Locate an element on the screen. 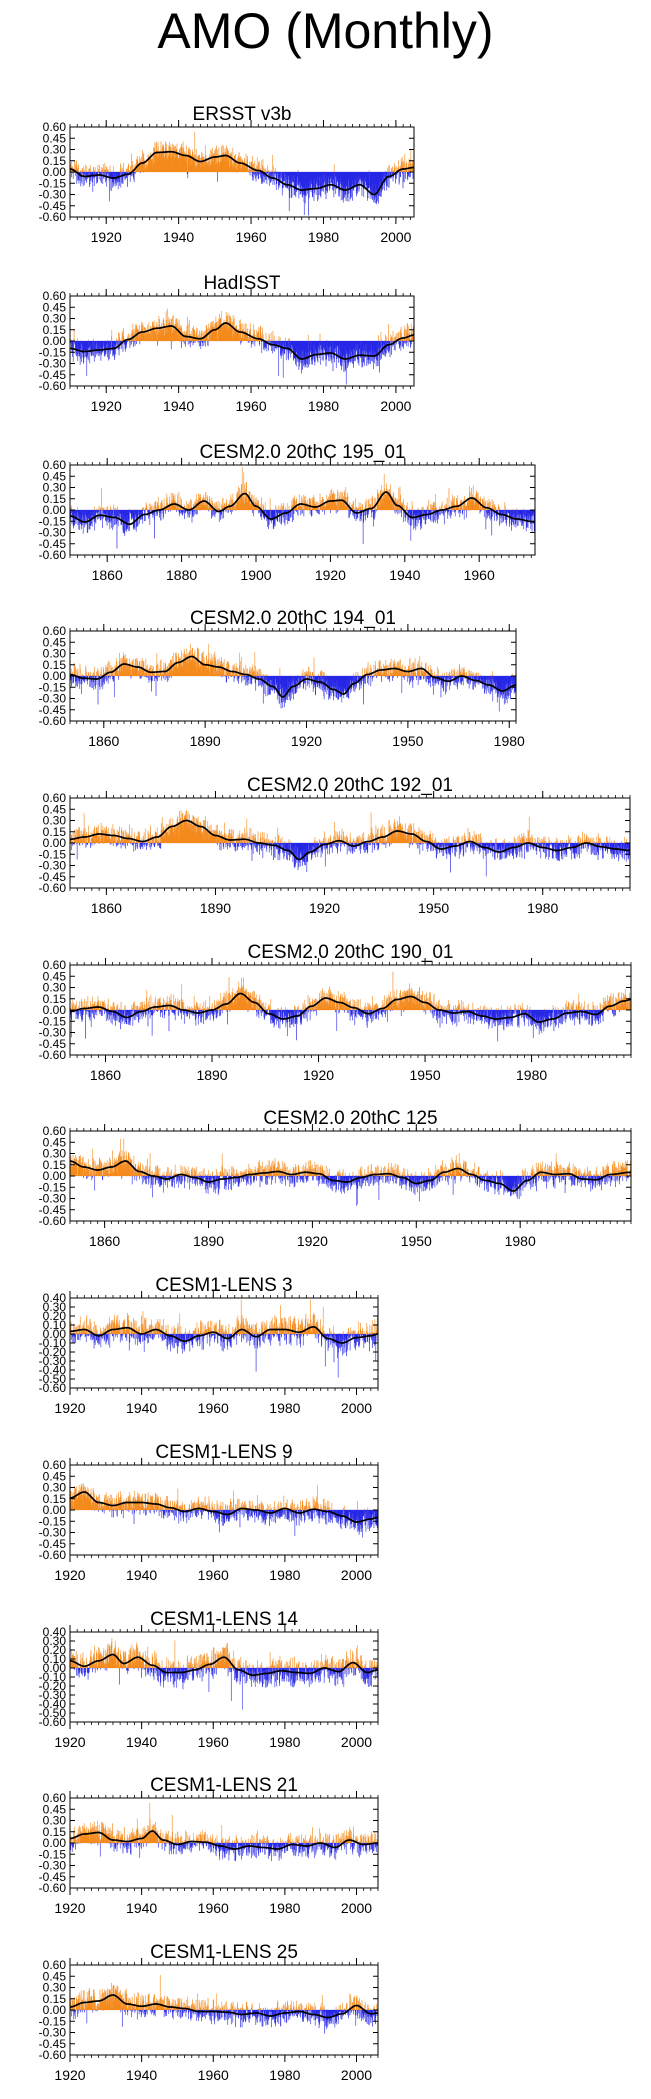 The image size is (651, 2099). y-tick-label: -0.40 is located at coordinates (53, 1704).